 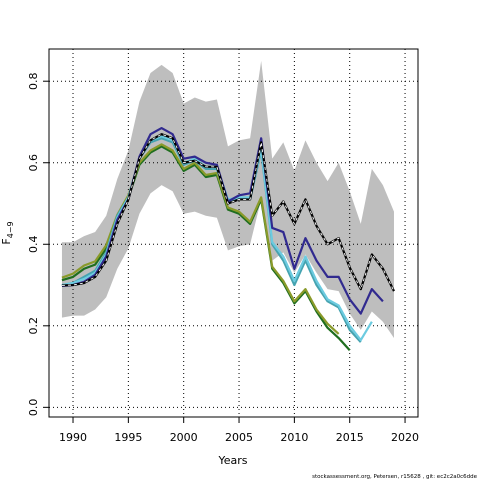 What do you see at coordinates (350, 437) in the screenshot?
I see `x-tick-label: 2015` at bounding box center [350, 437].